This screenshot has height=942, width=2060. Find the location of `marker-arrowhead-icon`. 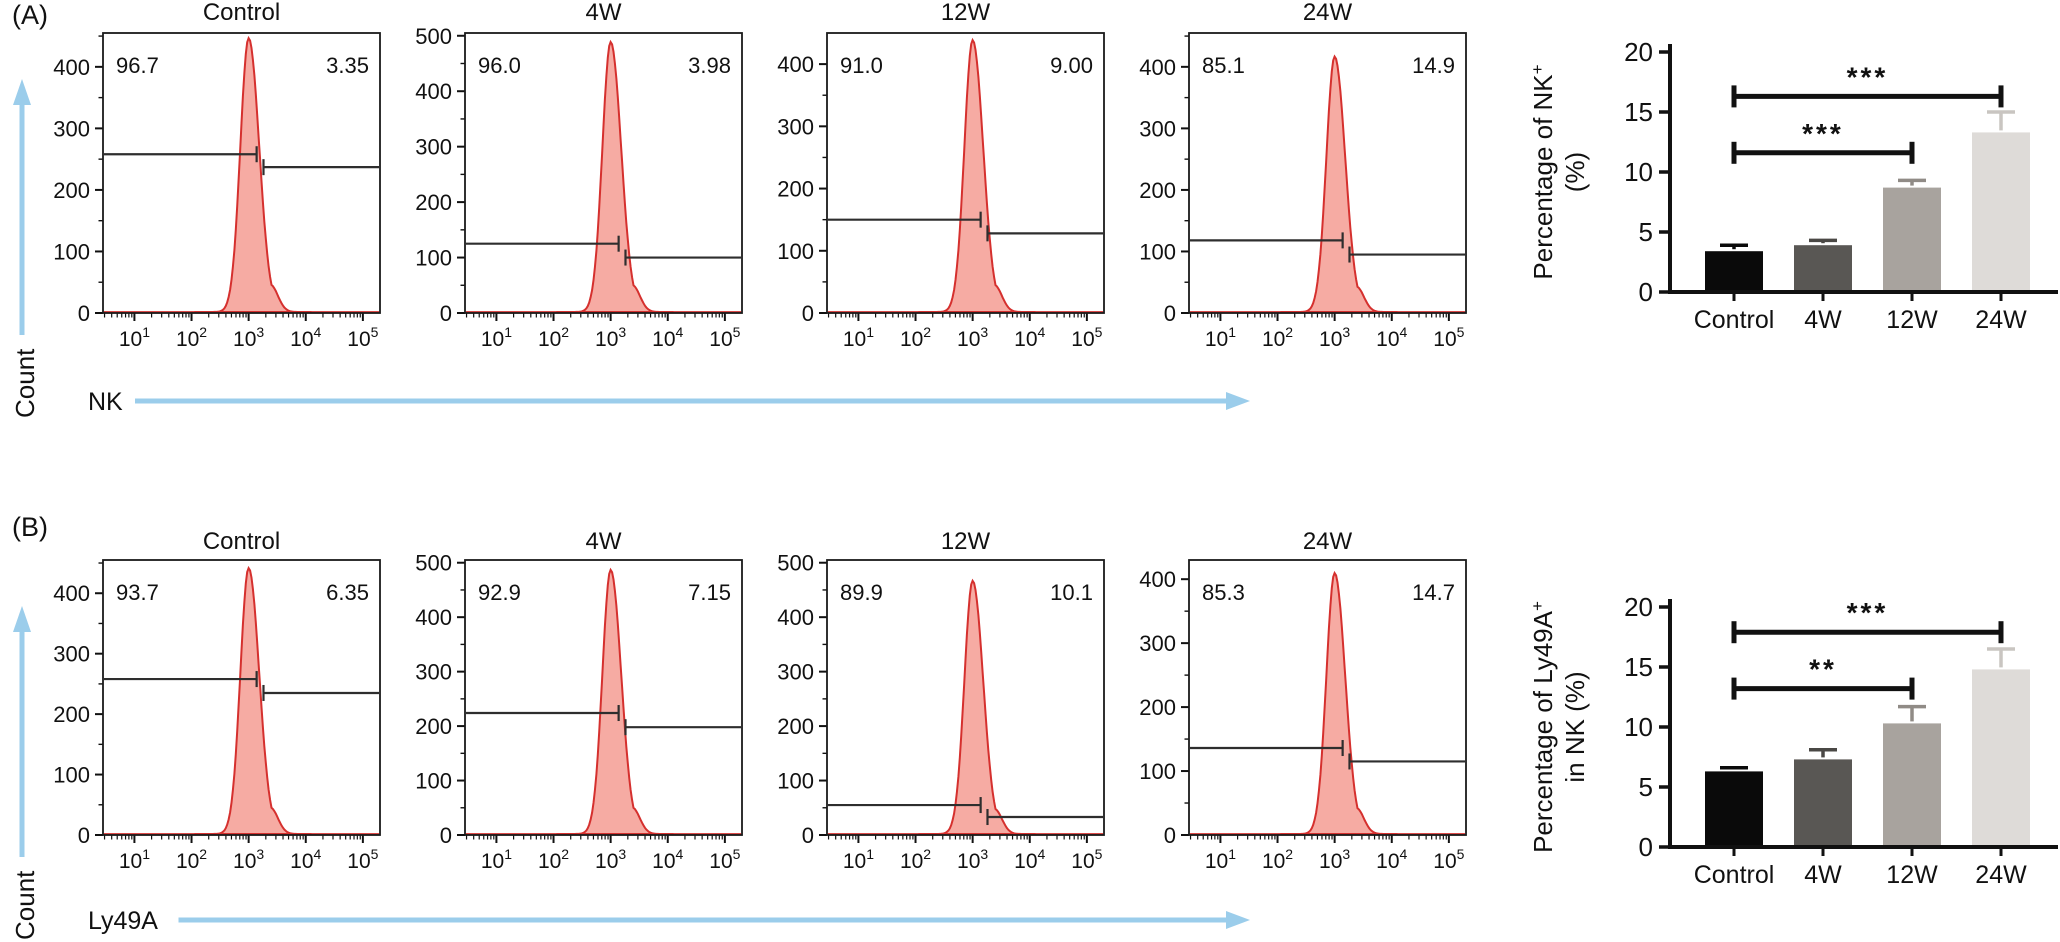

marker-arrowhead-icon is located at coordinates (1238, 401).